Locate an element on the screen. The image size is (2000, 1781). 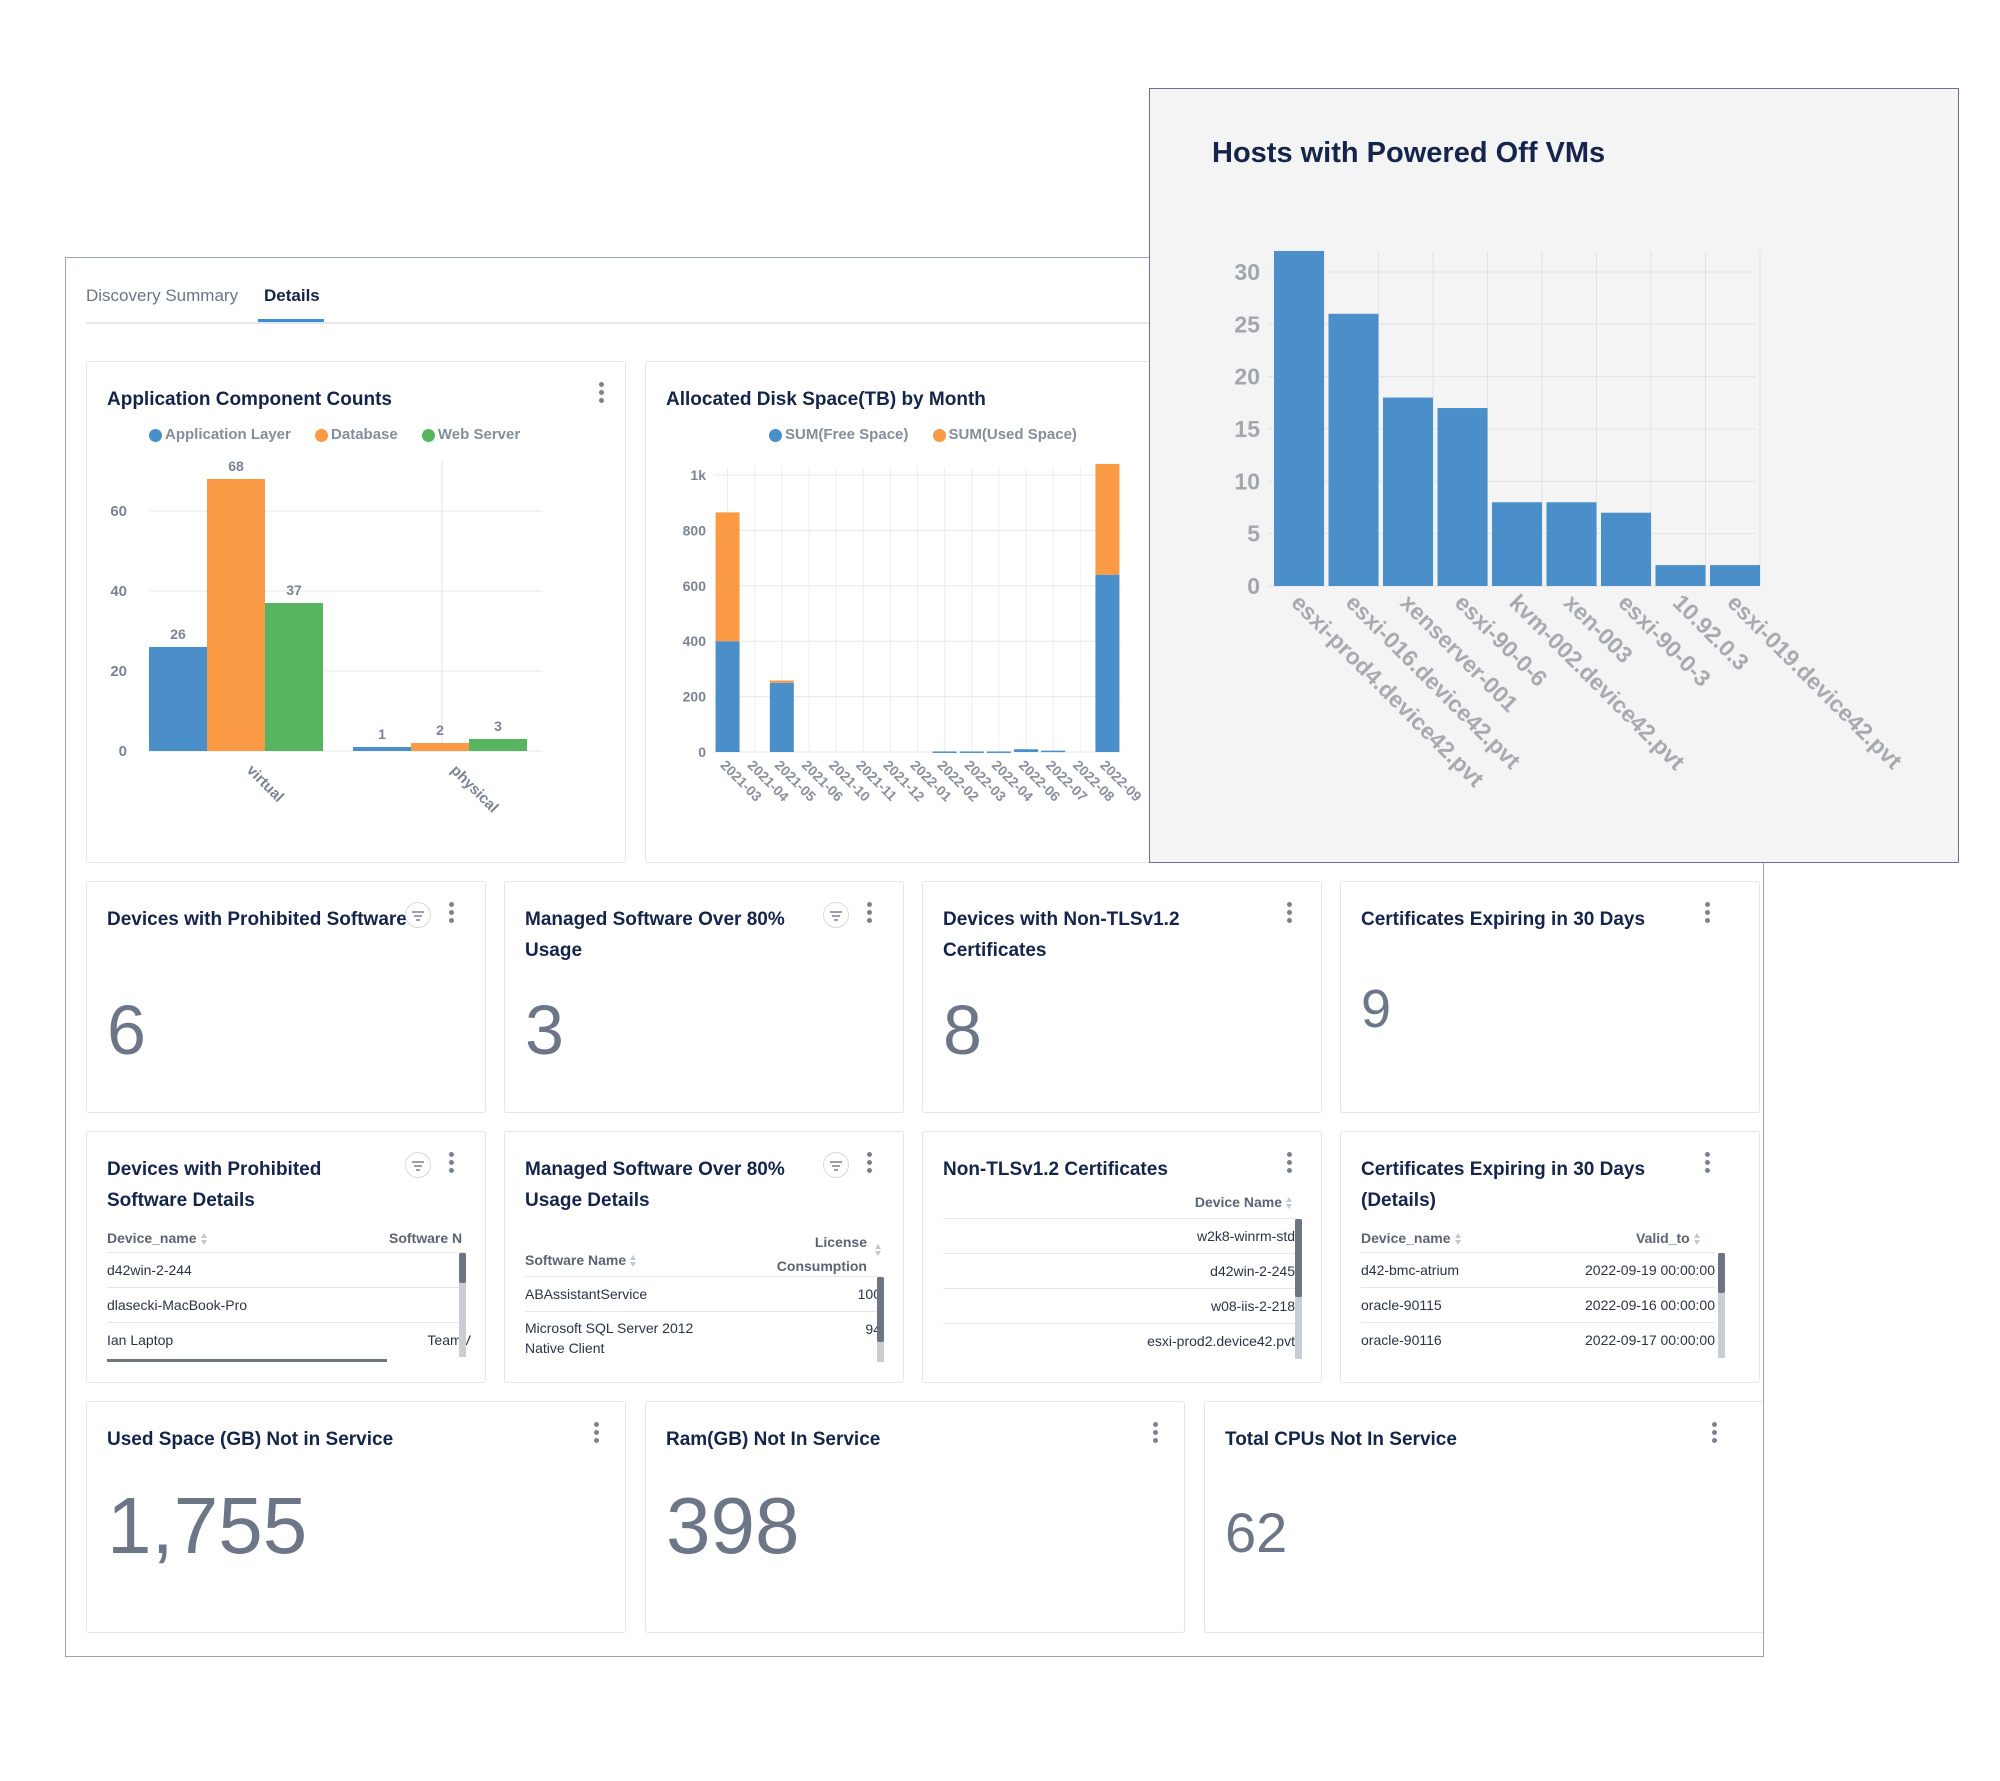
table-row: ABAssistantService 100 is located at coordinates (703, 1293).